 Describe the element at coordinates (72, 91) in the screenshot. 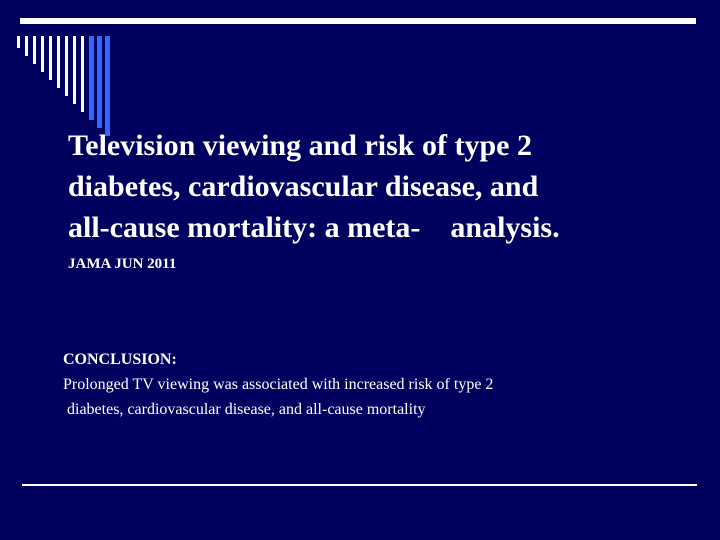

I see `decorative-stripes` at that location.